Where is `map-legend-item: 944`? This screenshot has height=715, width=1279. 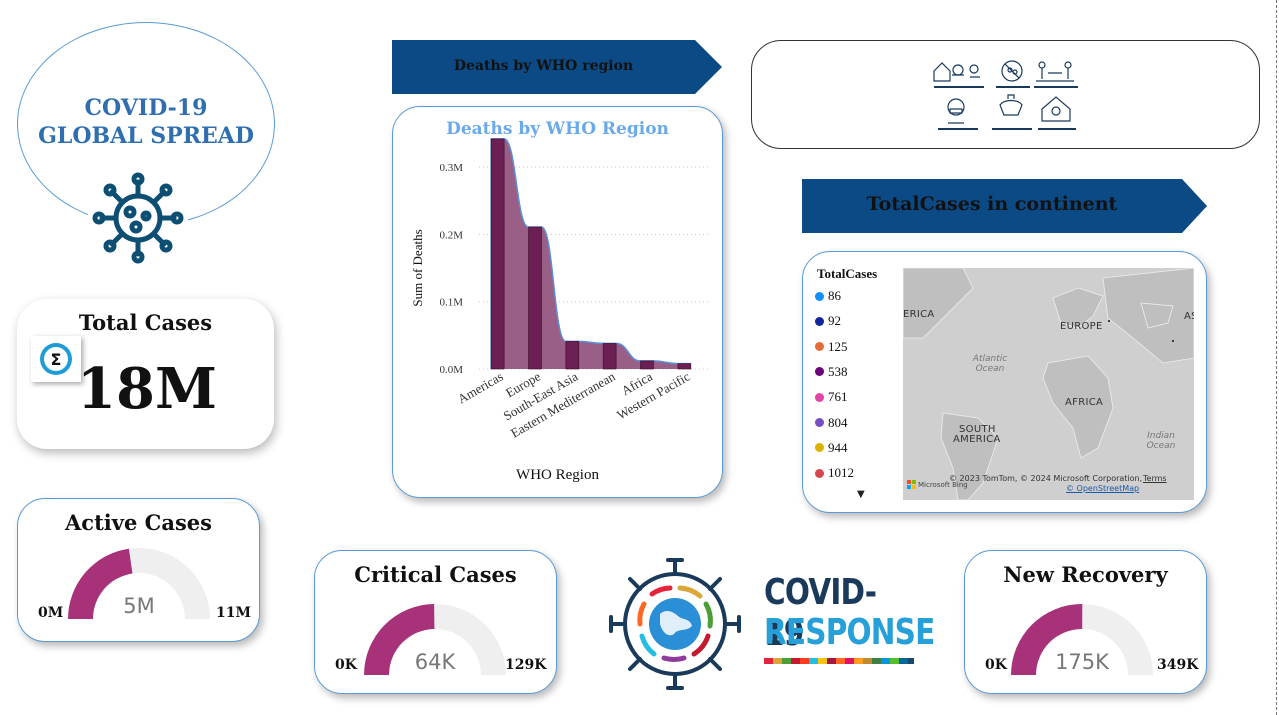 map-legend-item: 944 is located at coordinates (831, 448).